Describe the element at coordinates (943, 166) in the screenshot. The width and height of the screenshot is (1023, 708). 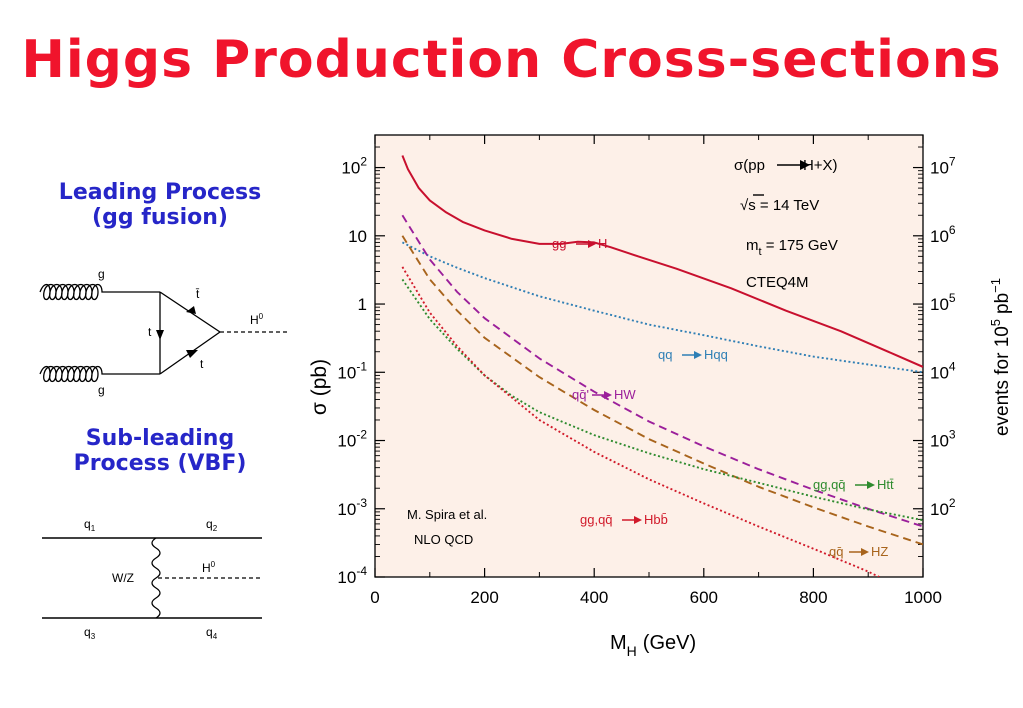
I see `y2-tick-label: 10⁷` at that location.